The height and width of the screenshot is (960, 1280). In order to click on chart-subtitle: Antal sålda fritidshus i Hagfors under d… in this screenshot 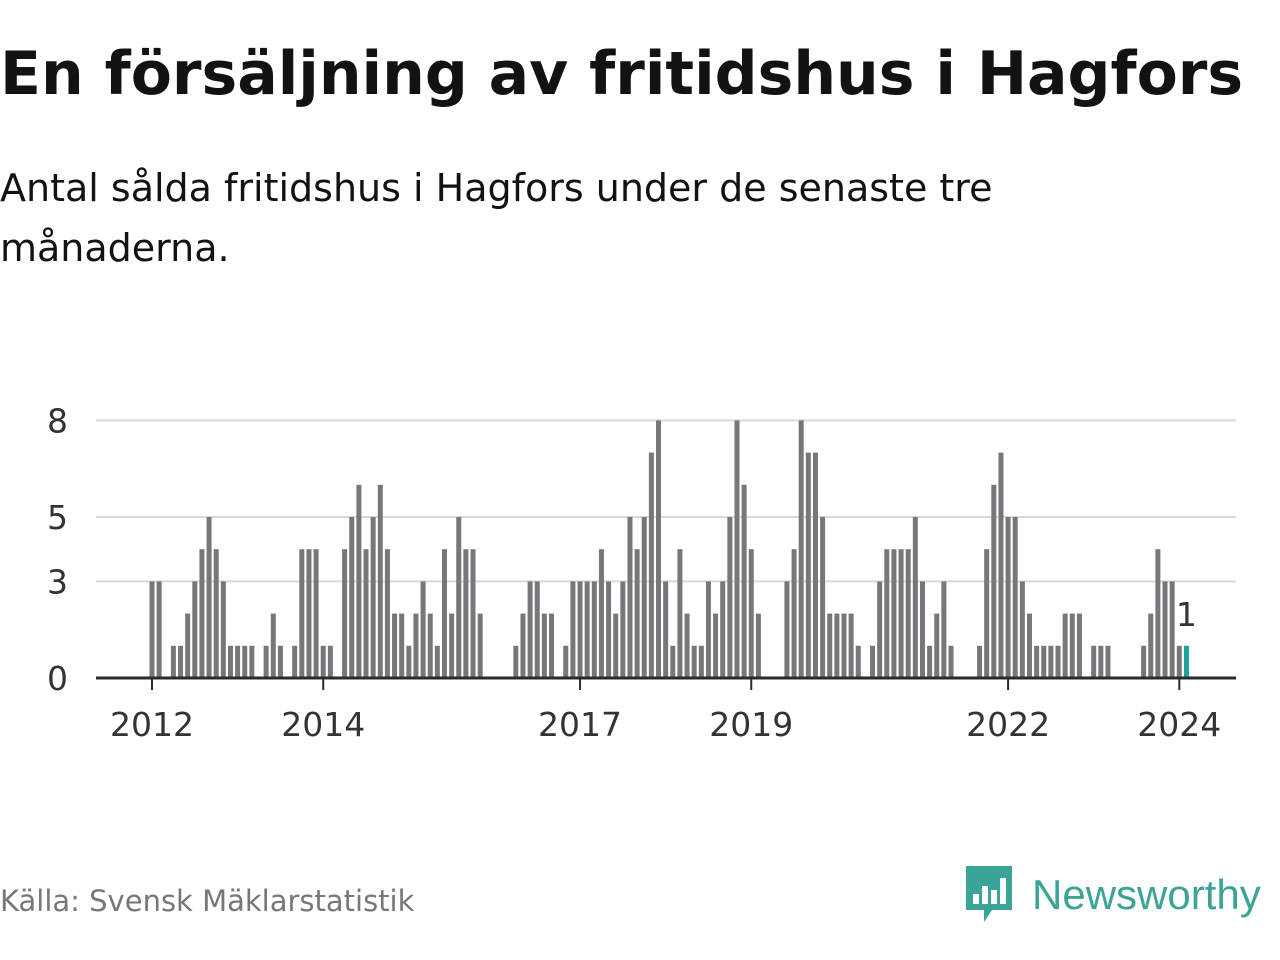, I will do `click(496, 218)`.